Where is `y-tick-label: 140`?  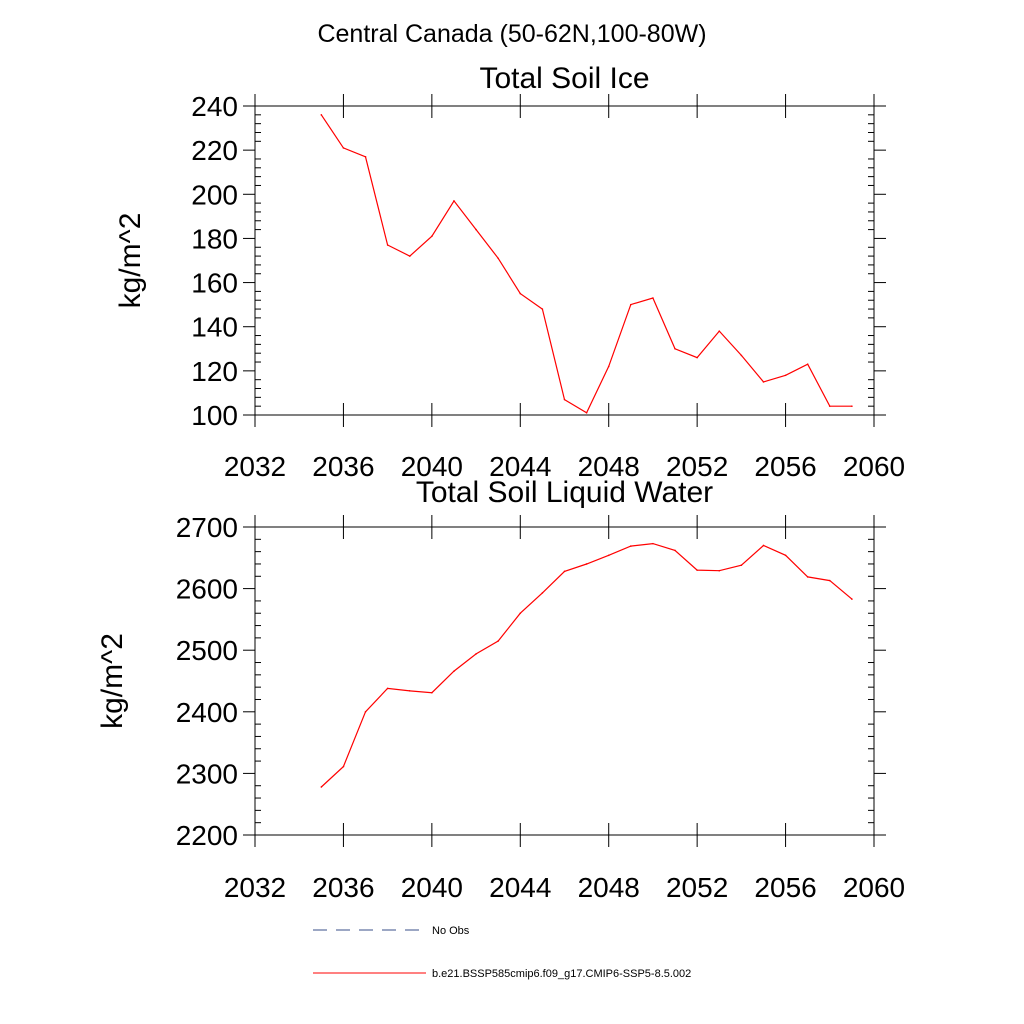
y-tick-label: 140 is located at coordinates (214, 327).